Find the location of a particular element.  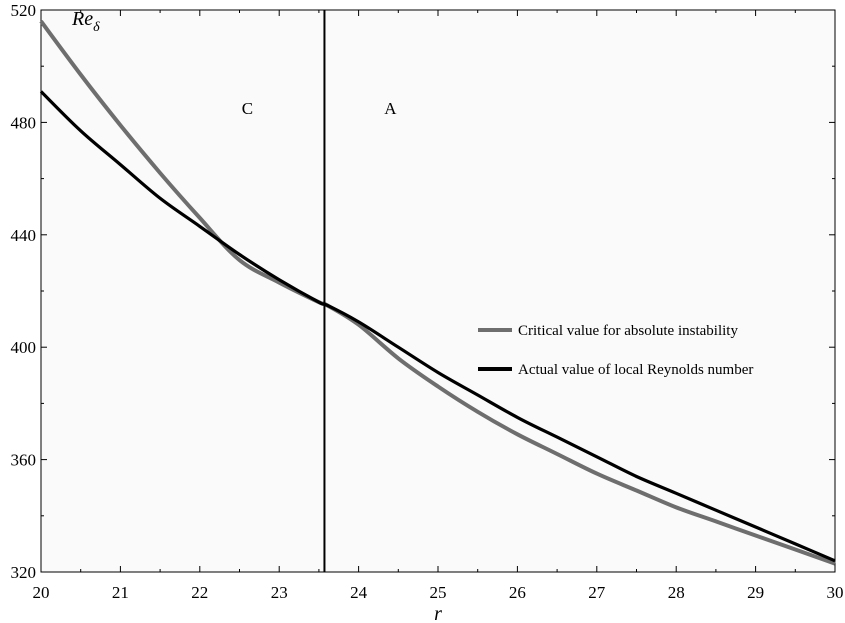

x-tick-label: 30 is located at coordinates (835, 592).